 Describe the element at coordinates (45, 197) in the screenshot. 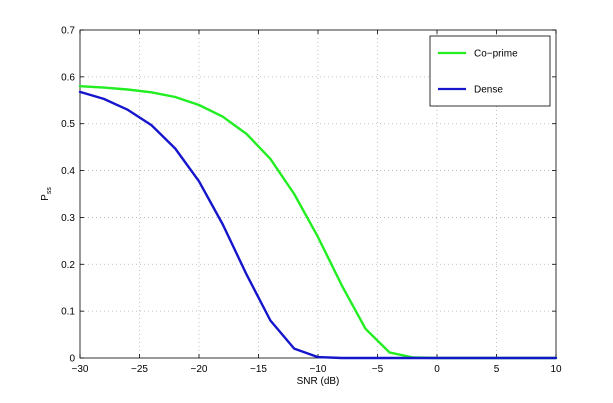

I see `y-axis-label-main: P` at that location.